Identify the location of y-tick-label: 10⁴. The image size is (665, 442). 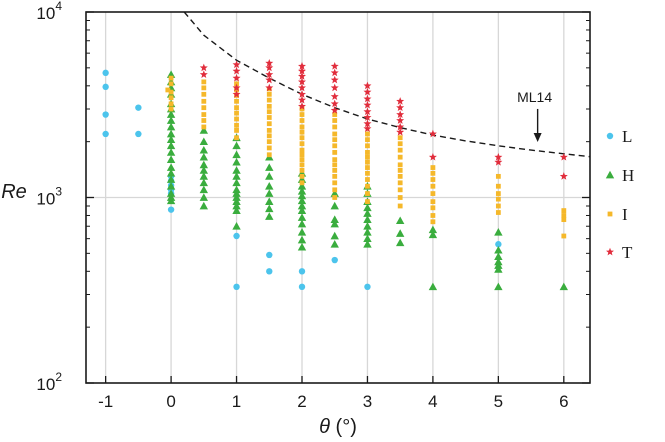
(49, 11).